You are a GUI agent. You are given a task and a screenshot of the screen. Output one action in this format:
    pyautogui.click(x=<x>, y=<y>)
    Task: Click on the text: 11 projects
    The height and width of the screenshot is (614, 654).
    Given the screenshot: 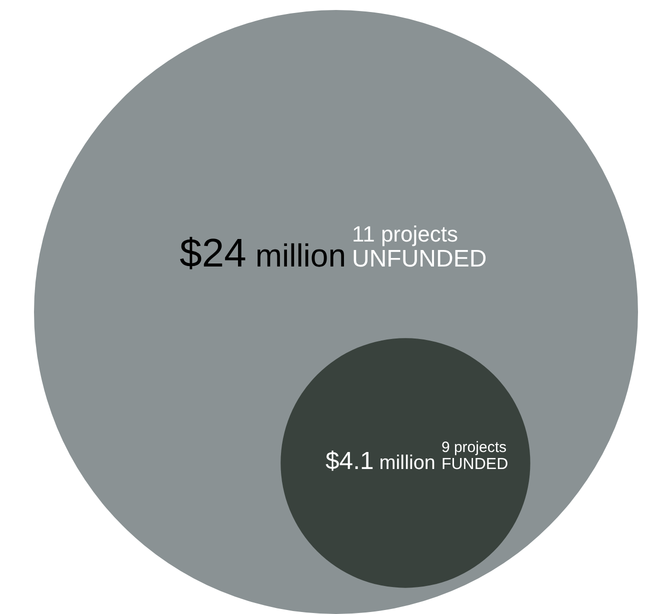 What is the action you would take?
    pyautogui.click(x=405, y=233)
    